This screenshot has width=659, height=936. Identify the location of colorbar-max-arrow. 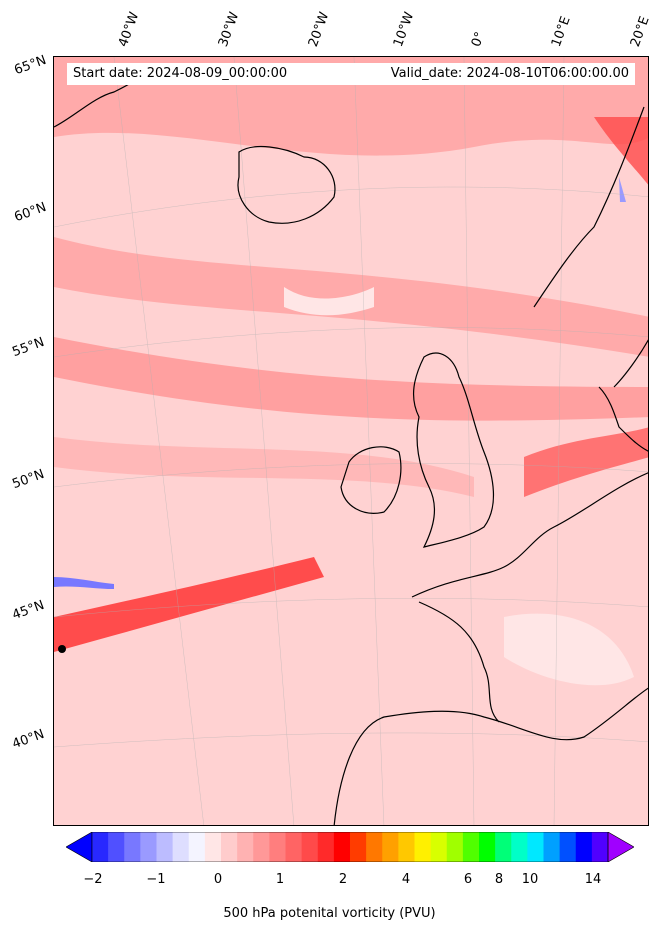
(620, 847).